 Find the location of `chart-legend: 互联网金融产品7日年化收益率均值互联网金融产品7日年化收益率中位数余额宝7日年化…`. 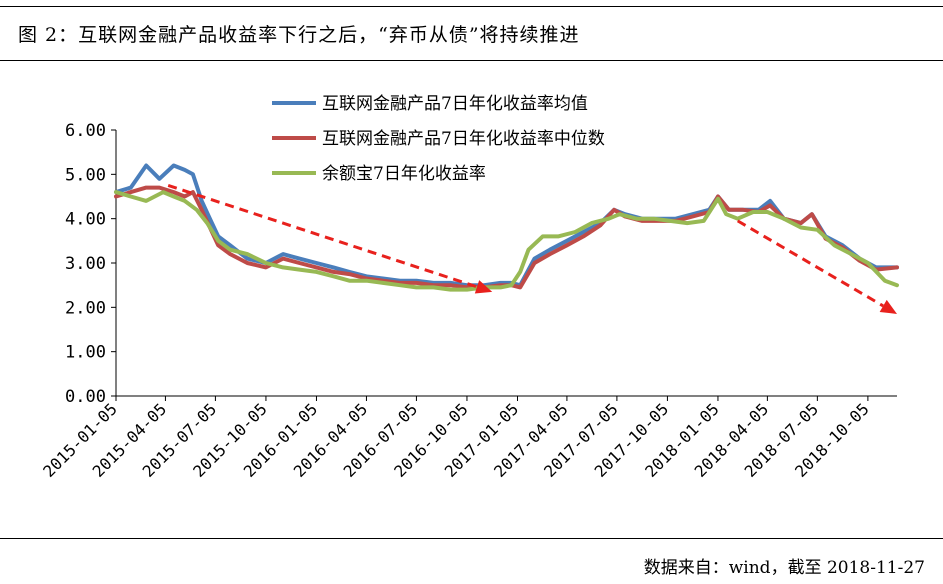

chart-legend: 互联网金融产品7日年化收益率均值互联网金融产品7日年化收益率中位数余额宝7日年化… is located at coordinates (438, 139).